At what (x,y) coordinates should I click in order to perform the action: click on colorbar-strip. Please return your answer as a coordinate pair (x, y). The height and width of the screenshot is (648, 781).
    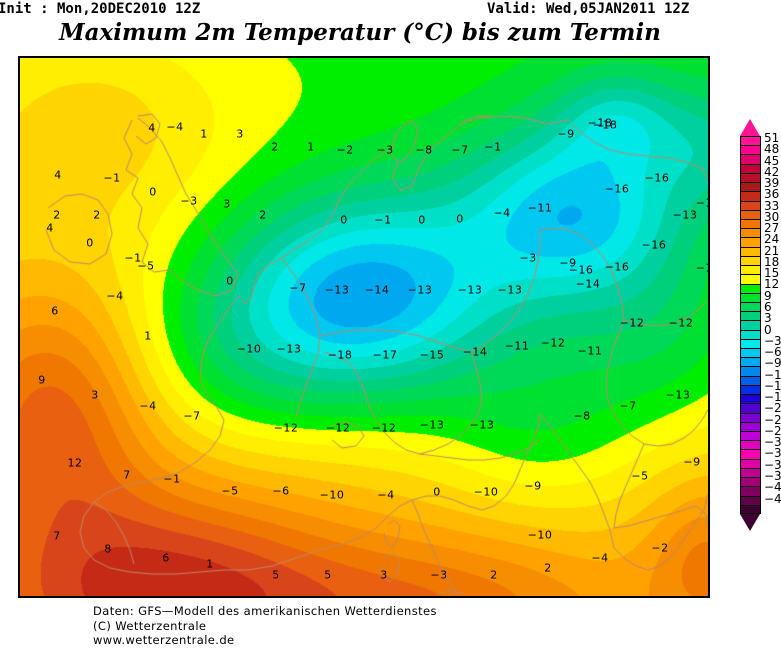
    Looking at the image, I should click on (750, 325).